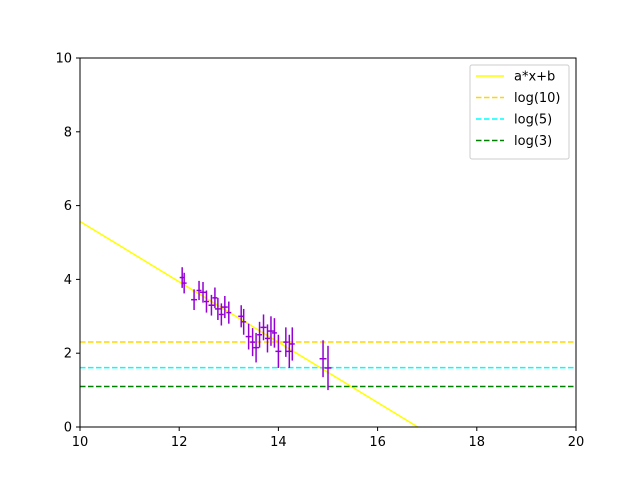 This screenshot has width=640, height=480. Describe the element at coordinates (537, 98) in the screenshot. I see `legend-label: log(10)` at that location.